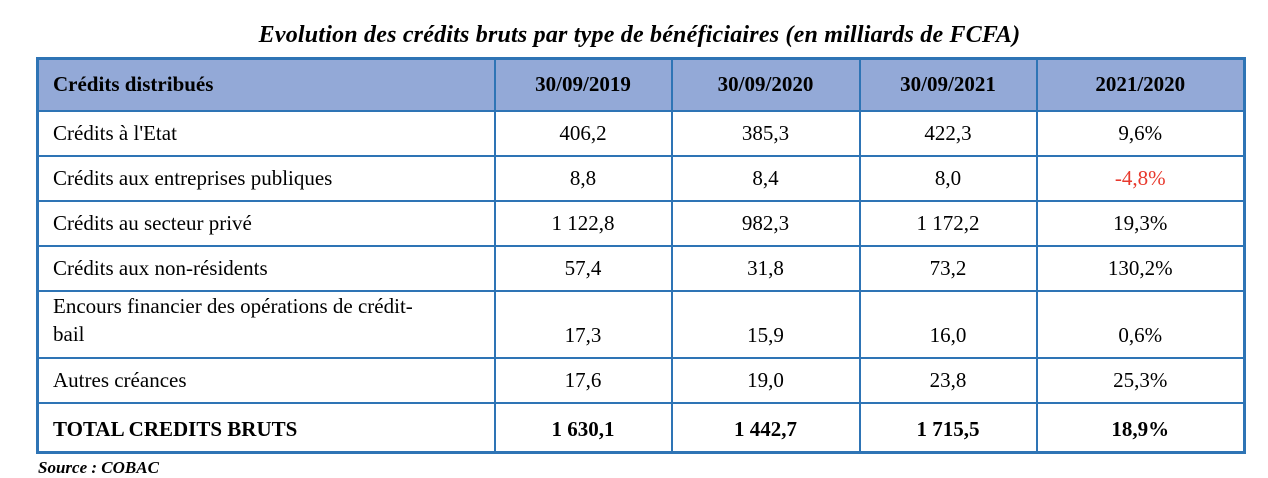 This screenshot has height=478, width=1268. I want to click on cell-value: 16,0, so click(948, 324).